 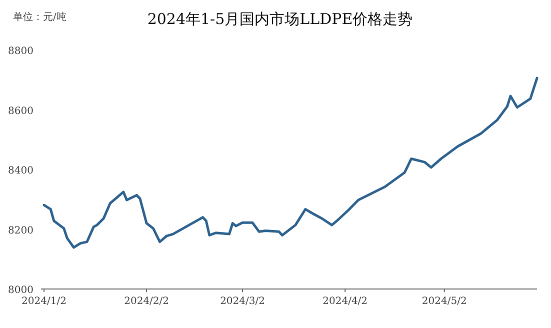 I want to click on y-tick-label: 8800, so click(x=21, y=51).